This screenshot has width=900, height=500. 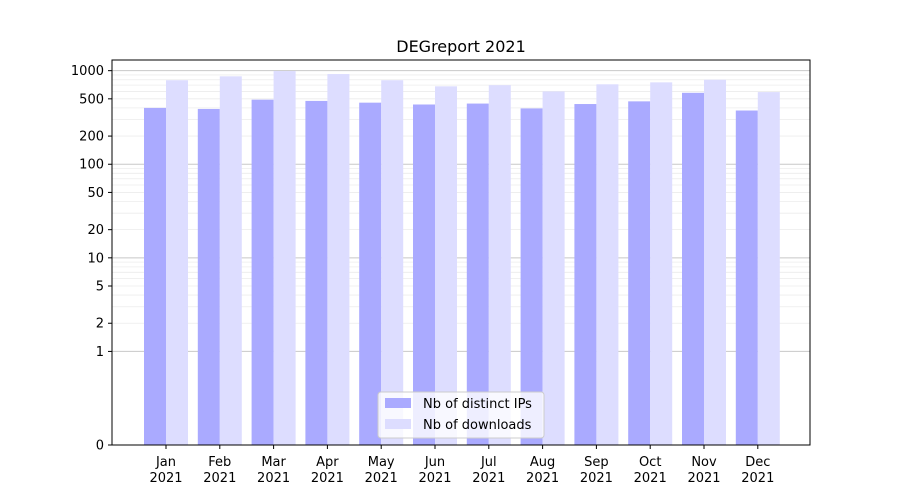 What do you see at coordinates (650, 462) in the screenshot?
I see `x-tick-label-month: Oct` at bounding box center [650, 462].